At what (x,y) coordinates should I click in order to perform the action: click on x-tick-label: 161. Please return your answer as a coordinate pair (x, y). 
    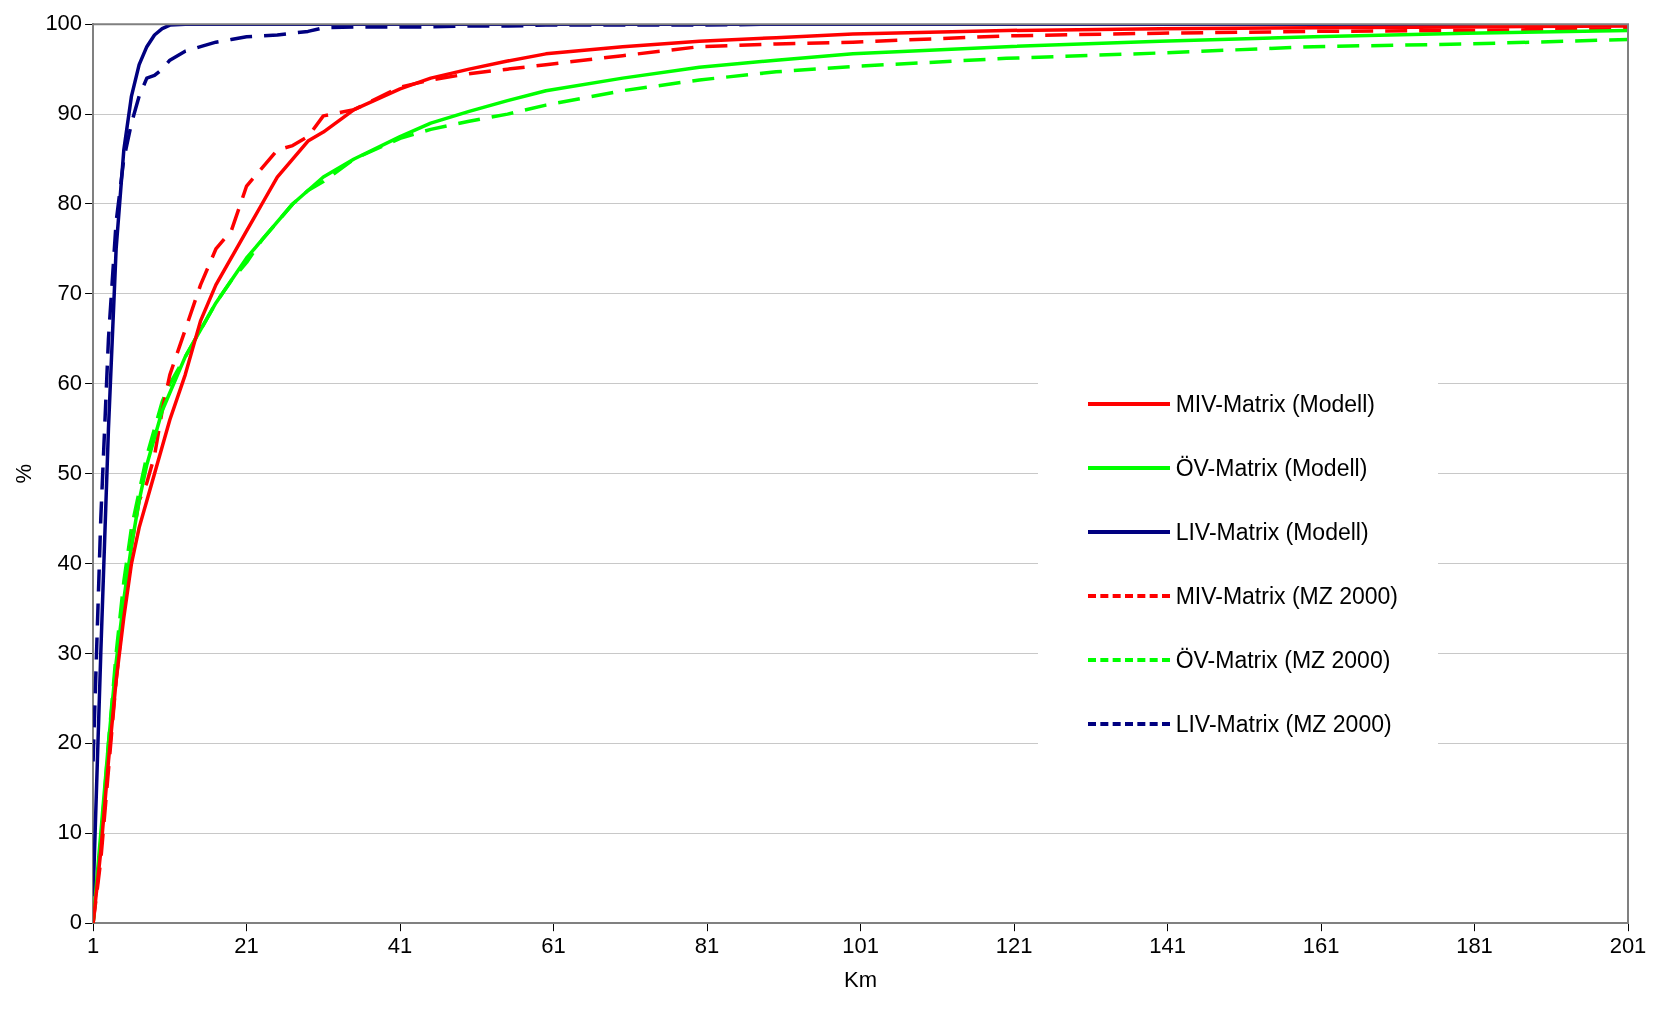
    Looking at the image, I should click on (1321, 946).